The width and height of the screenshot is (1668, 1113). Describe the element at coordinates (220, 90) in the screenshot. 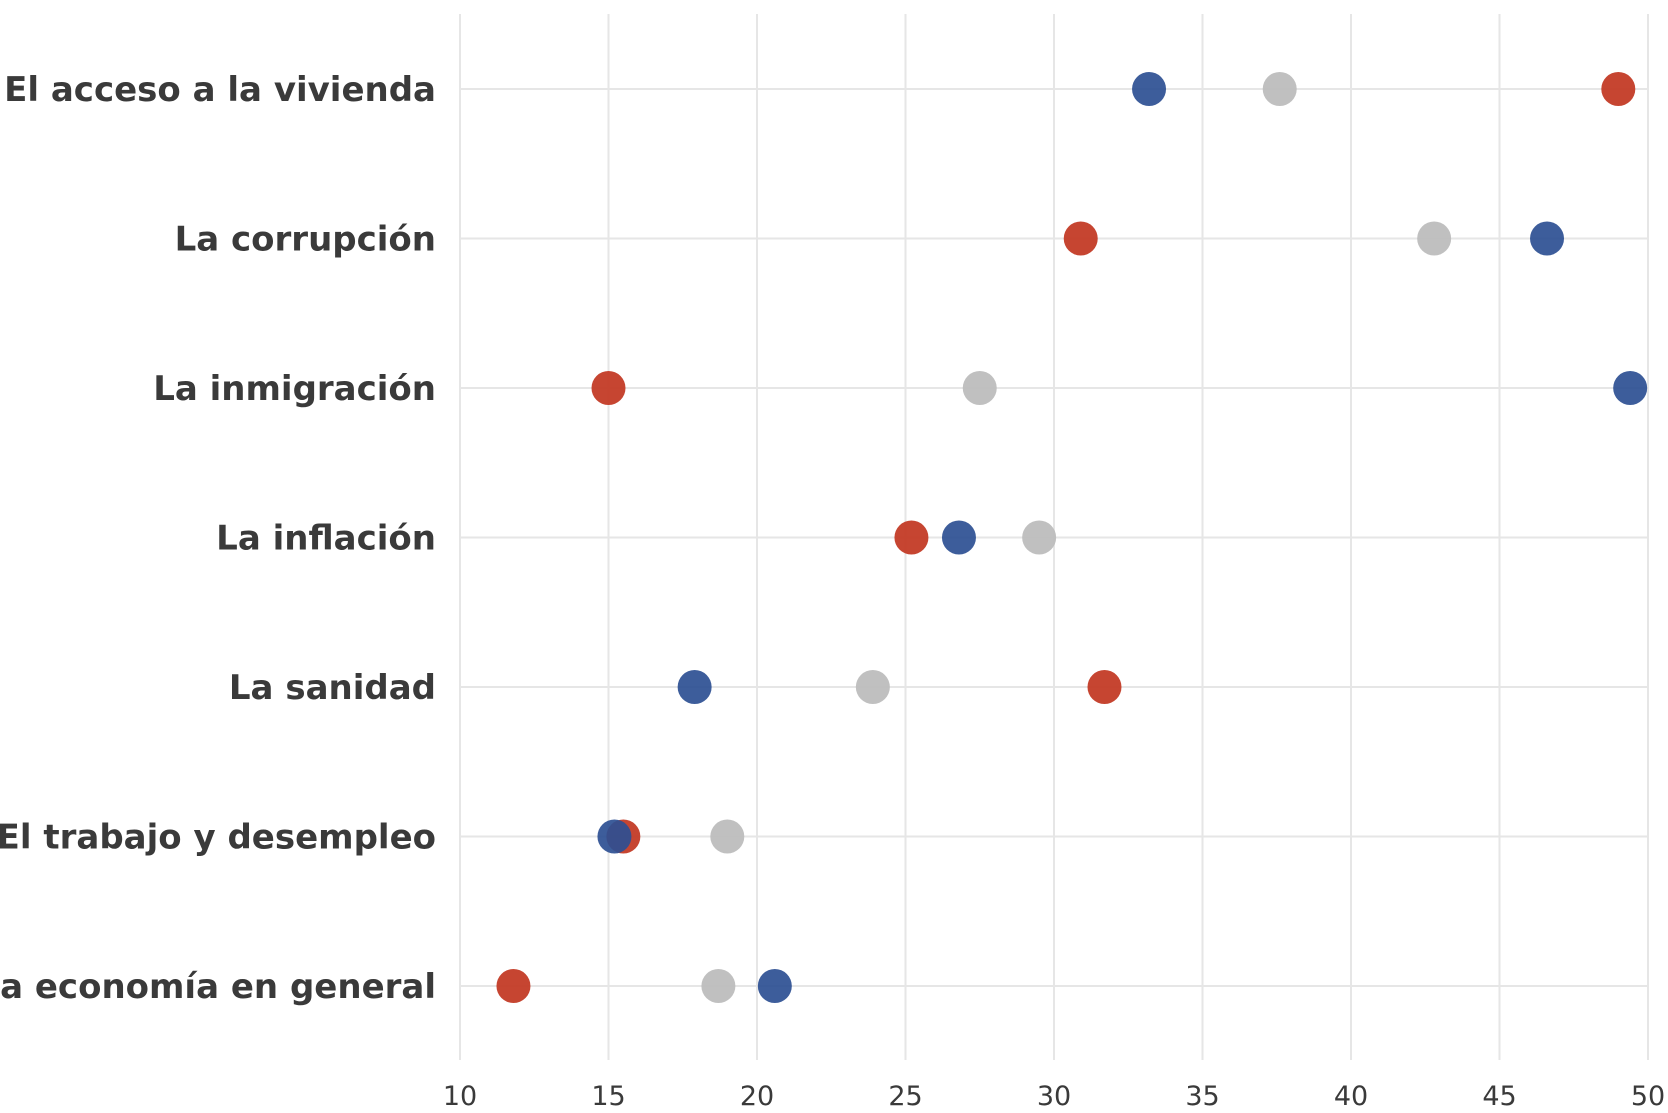

I see `category-label: El acceso a la vivienda` at that location.